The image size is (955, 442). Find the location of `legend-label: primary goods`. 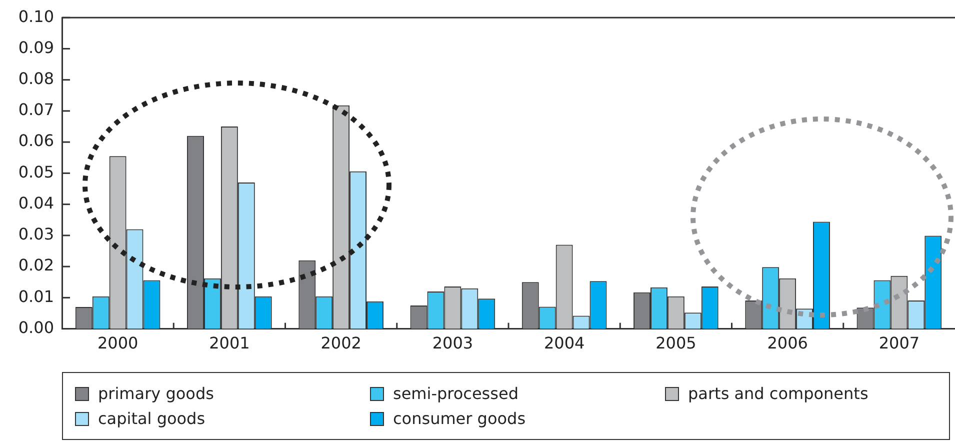

legend-label: primary goods is located at coordinates (156, 393).